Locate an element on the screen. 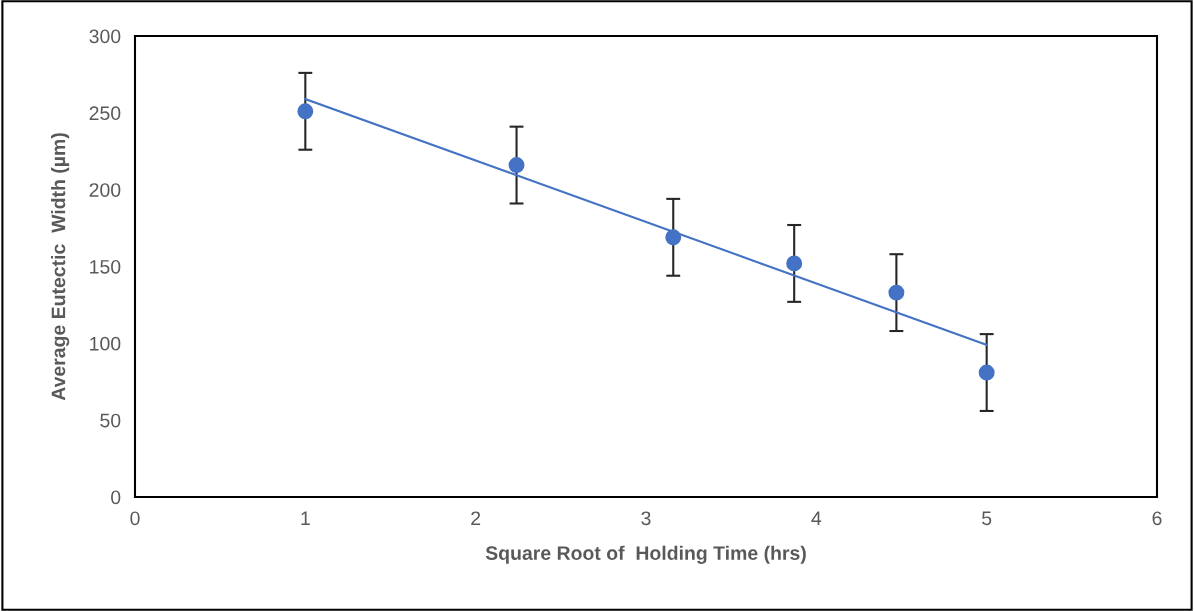 The width and height of the screenshot is (1194, 611). x-axis-title: Square Root of Holding Time (hrs) is located at coordinates (645, 554).